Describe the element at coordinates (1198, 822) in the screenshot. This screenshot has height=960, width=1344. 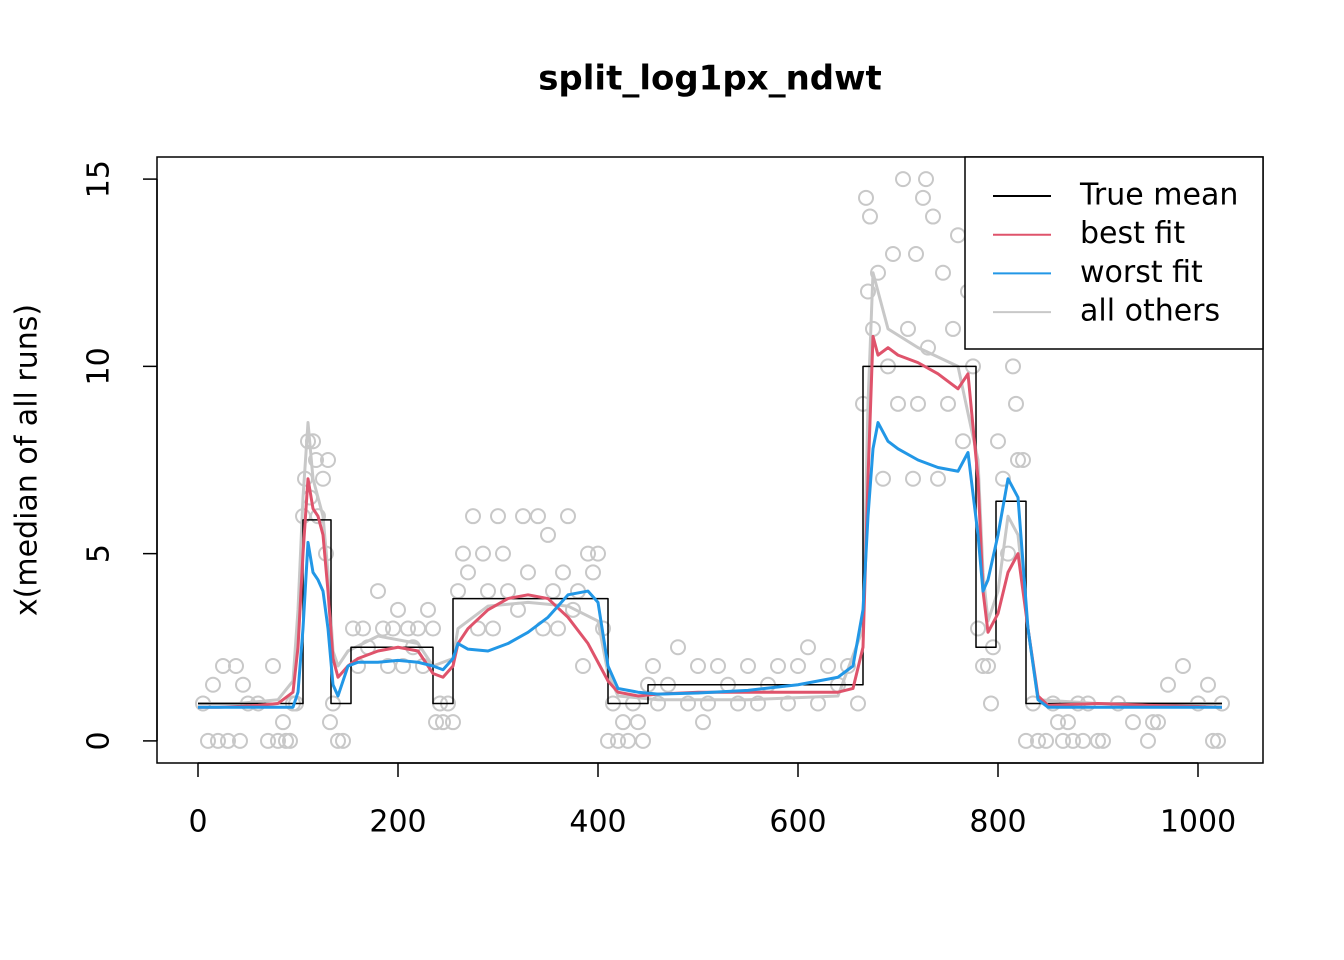
I see `x-tick-label: 1000` at that location.